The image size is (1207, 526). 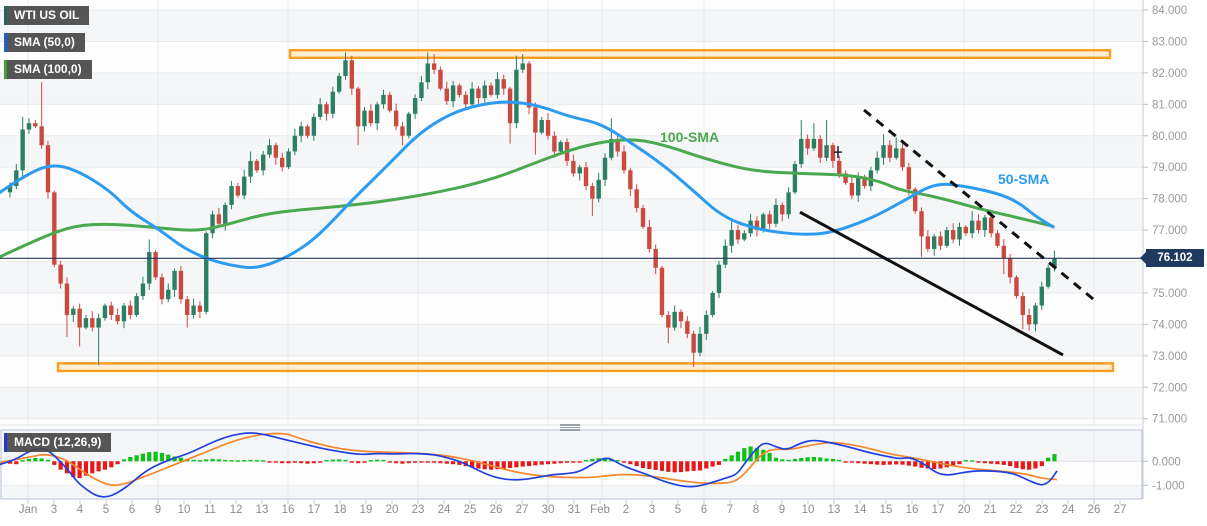 What do you see at coordinates (28, 510) in the screenshot?
I see `time-tick-label: Jan` at bounding box center [28, 510].